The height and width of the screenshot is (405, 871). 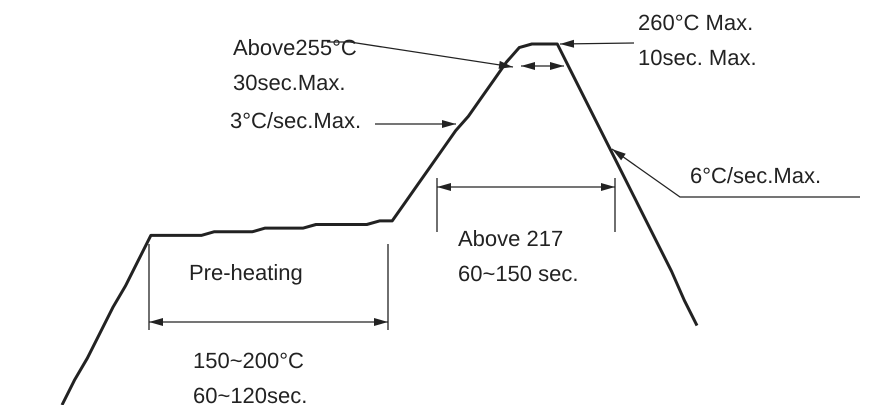 What do you see at coordinates (518, 256) in the screenshot?
I see `annotation: Above 217 60~150 sec.` at bounding box center [518, 256].